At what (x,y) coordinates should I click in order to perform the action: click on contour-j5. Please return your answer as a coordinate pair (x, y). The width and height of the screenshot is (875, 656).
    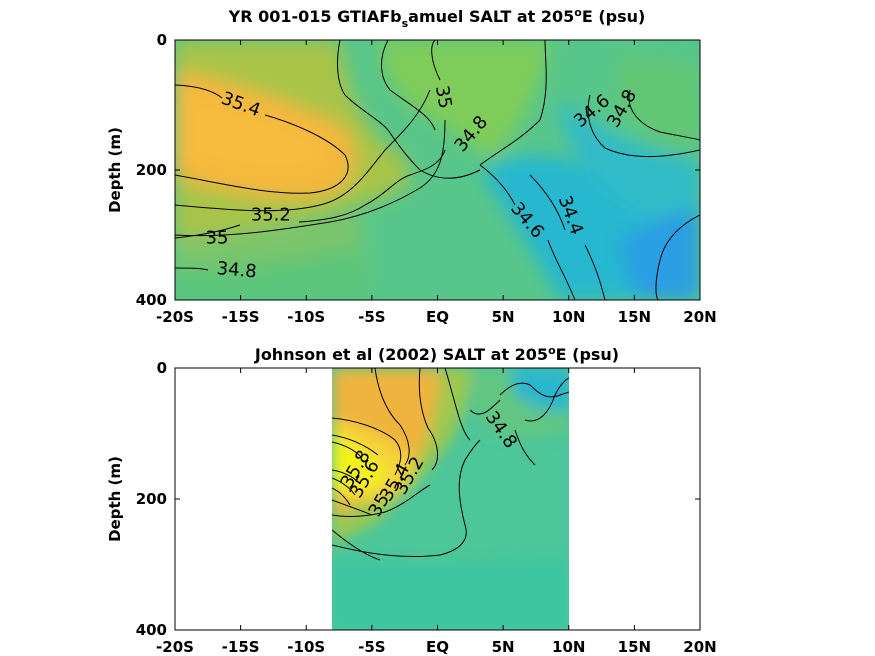
    Looking at the image, I should click on (346, 487).